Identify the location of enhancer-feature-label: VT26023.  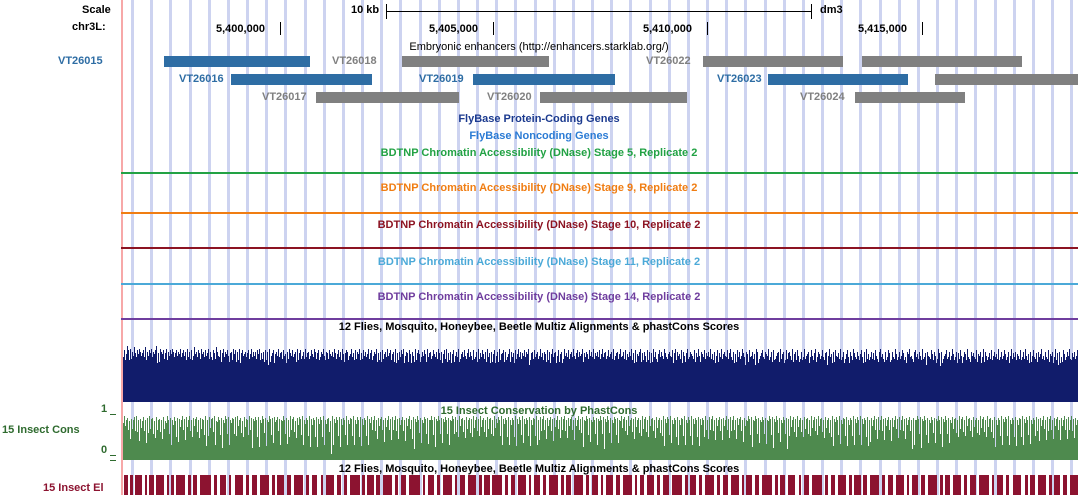
(739, 79).